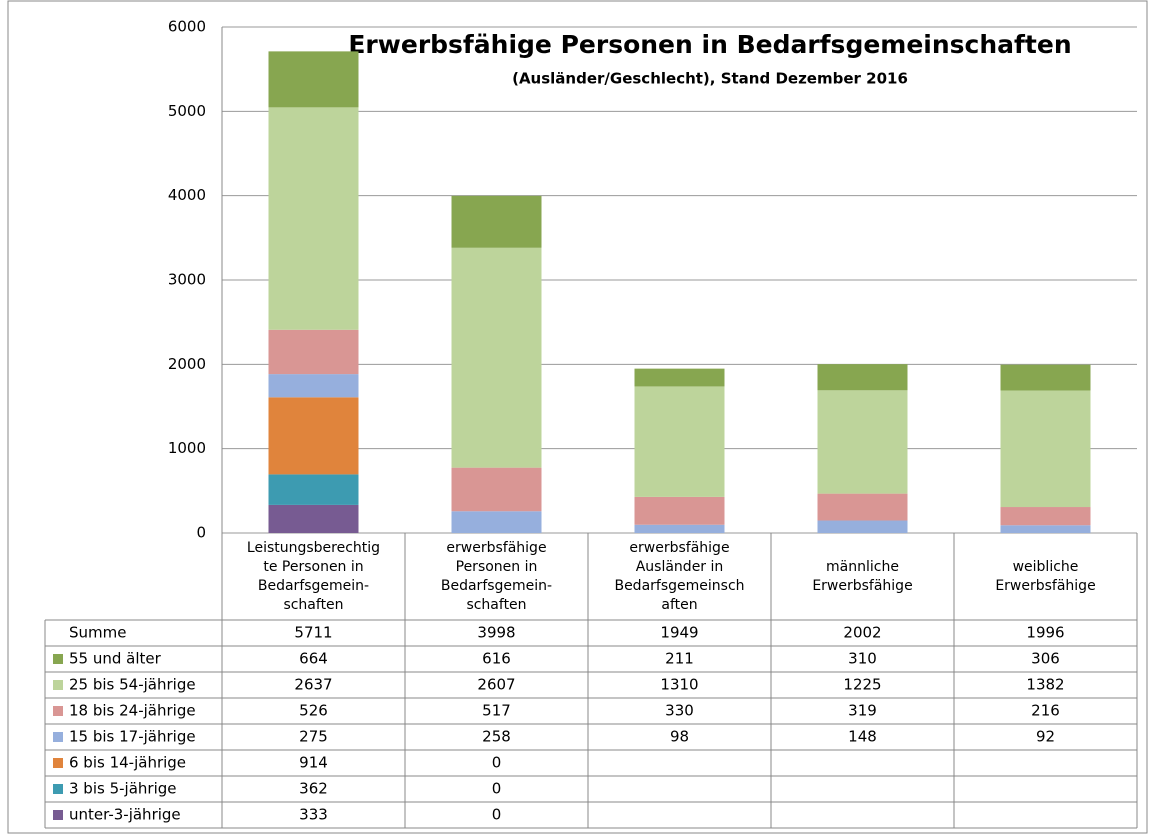 The image size is (1149, 834). What do you see at coordinates (862, 685) in the screenshot?
I see `table-value: 1225` at bounding box center [862, 685].